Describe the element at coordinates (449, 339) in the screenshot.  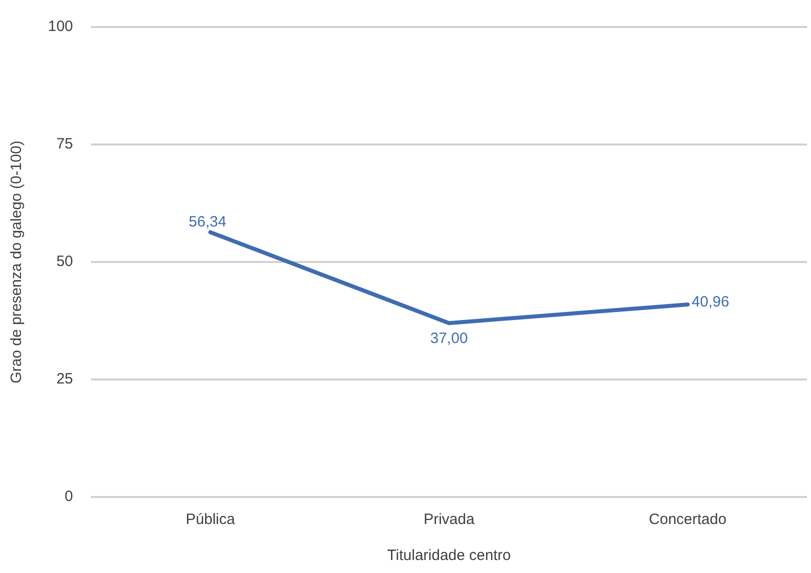
I see `data-label: 37,00` at that location.